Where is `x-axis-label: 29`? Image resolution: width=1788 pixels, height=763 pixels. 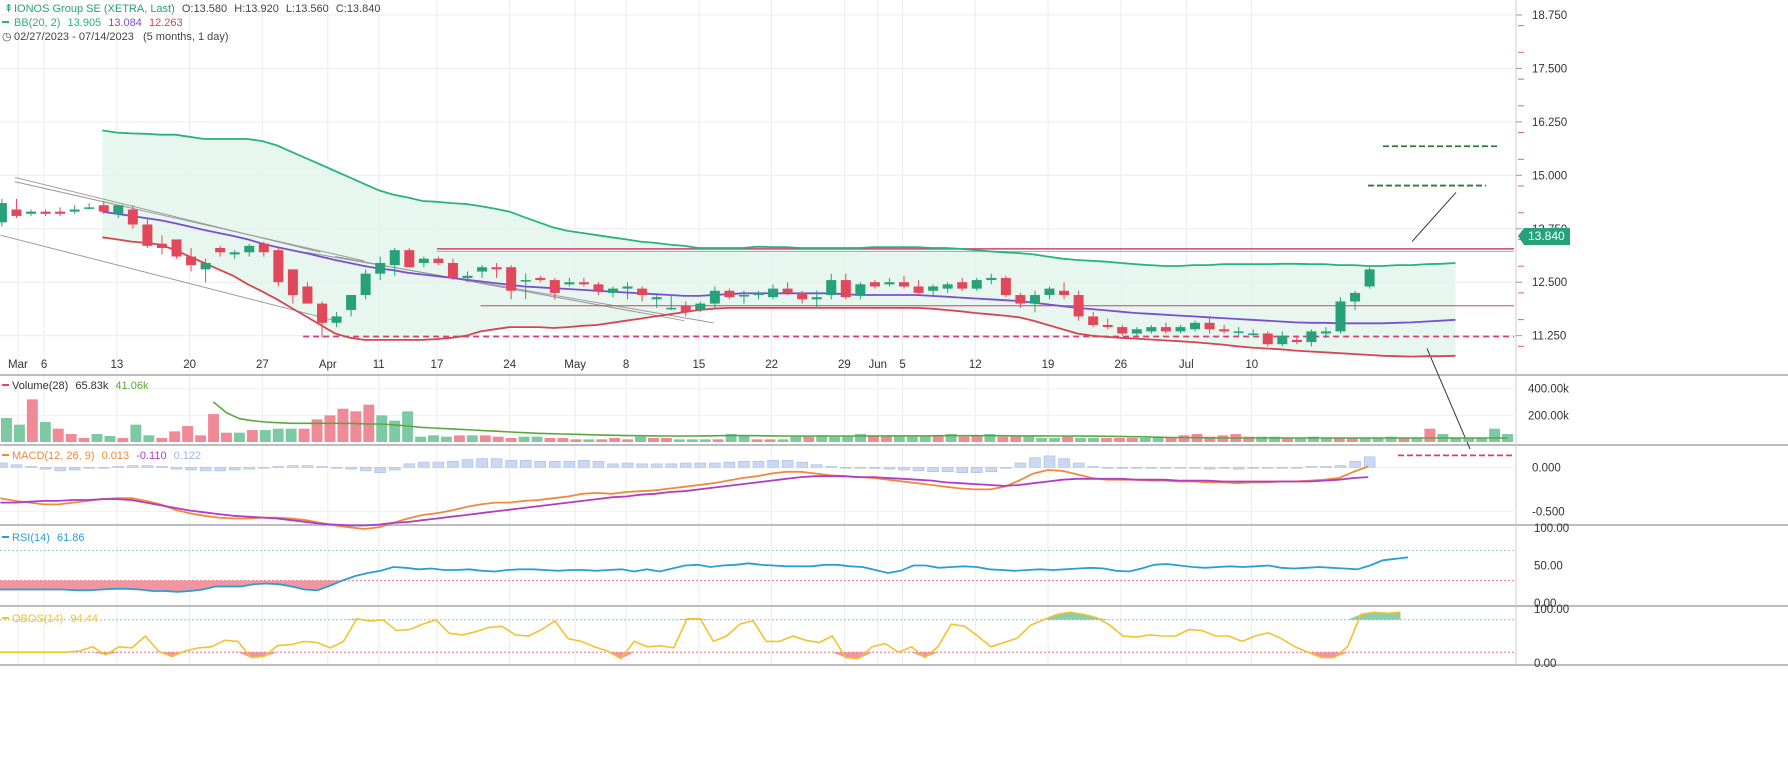 x-axis-label: 29 is located at coordinates (844, 365).